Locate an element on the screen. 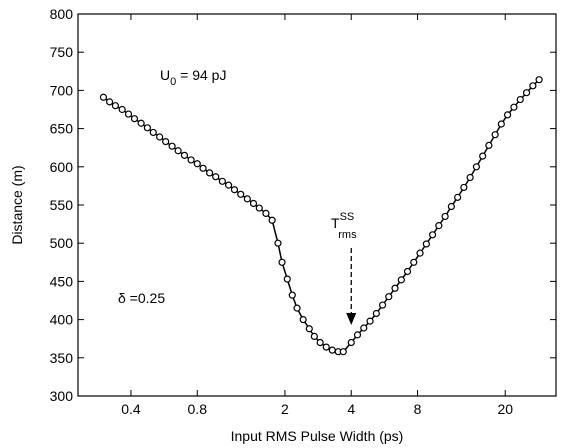  x-tick-label: 0.4 is located at coordinates (131, 409).